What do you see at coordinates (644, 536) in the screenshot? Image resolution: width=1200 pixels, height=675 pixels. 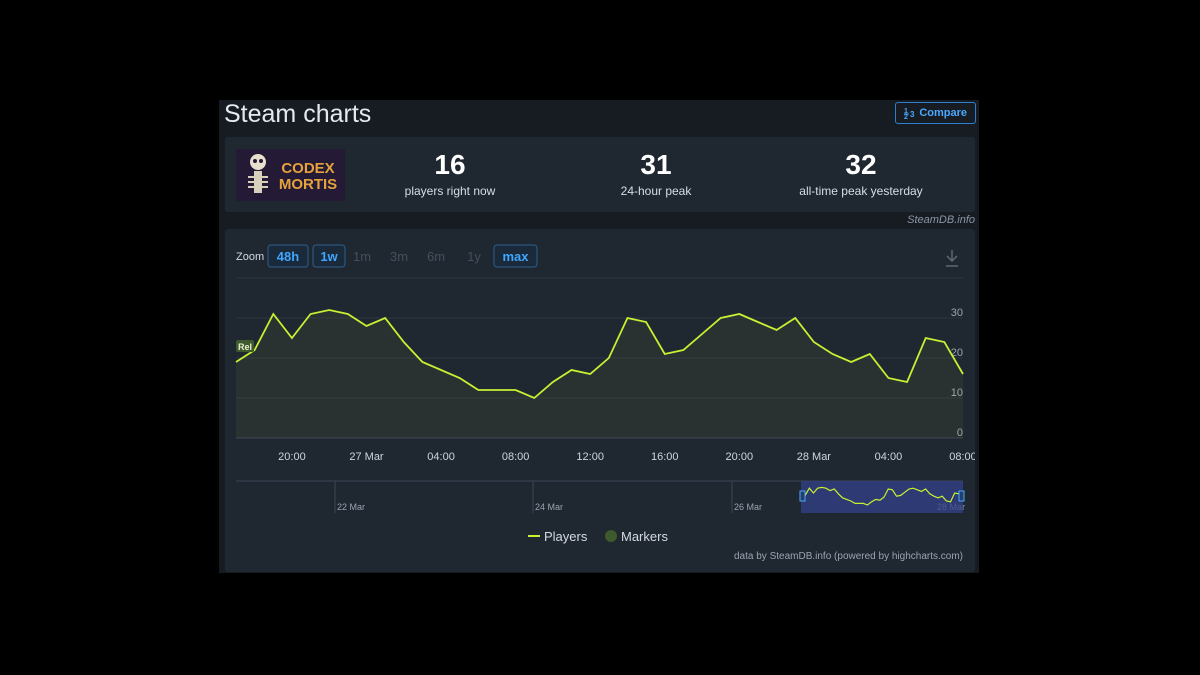 I see `legend-label: Markers` at bounding box center [644, 536].